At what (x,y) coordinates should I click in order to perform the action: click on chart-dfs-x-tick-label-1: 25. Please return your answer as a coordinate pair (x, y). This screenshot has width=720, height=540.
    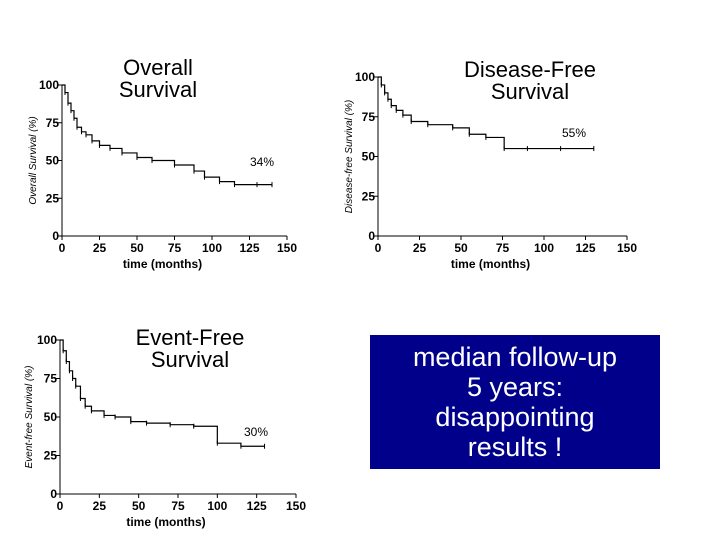
    Looking at the image, I should click on (420, 248).